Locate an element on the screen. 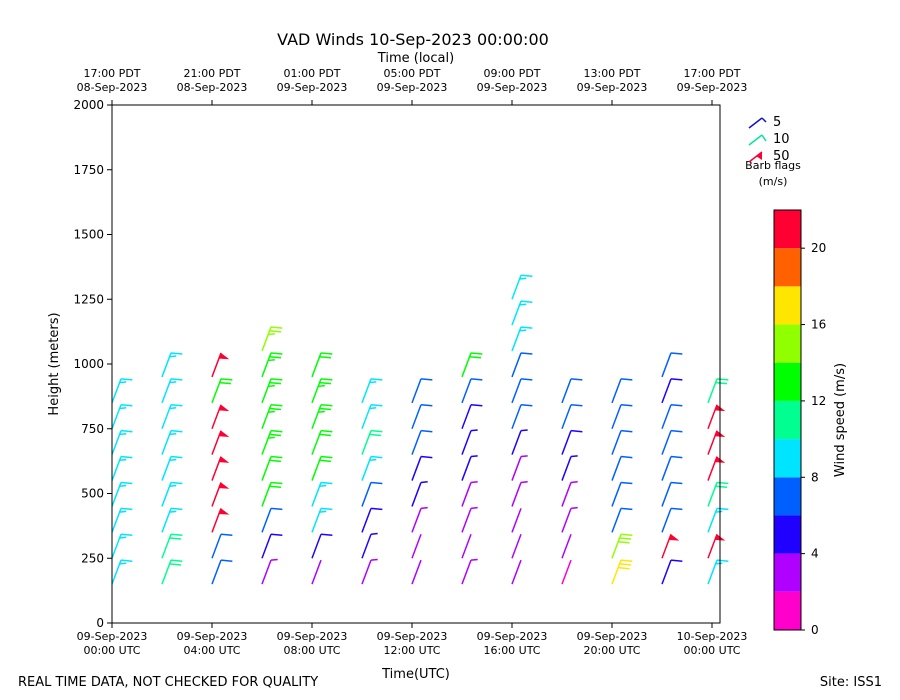  x-tick-label: 09:00 PDT is located at coordinates (511, 73).